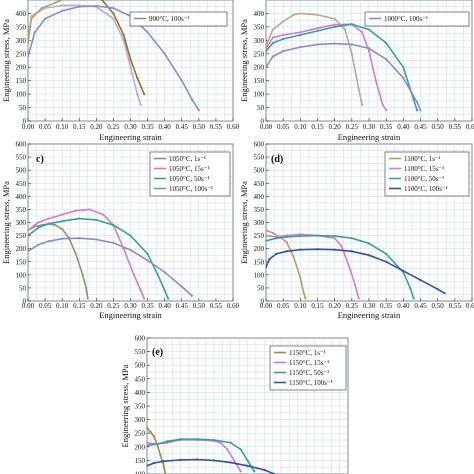  What do you see at coordinates (277, 159) in the screenshot?
I see `panel-label: (d)` at bounding box center [277, 159].